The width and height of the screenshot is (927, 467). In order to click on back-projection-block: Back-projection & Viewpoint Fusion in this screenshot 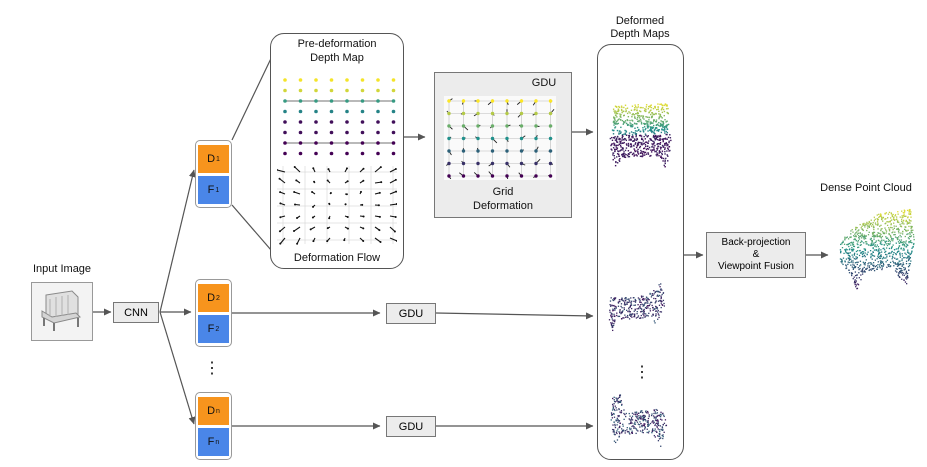, I will do `click(756, 255)`.